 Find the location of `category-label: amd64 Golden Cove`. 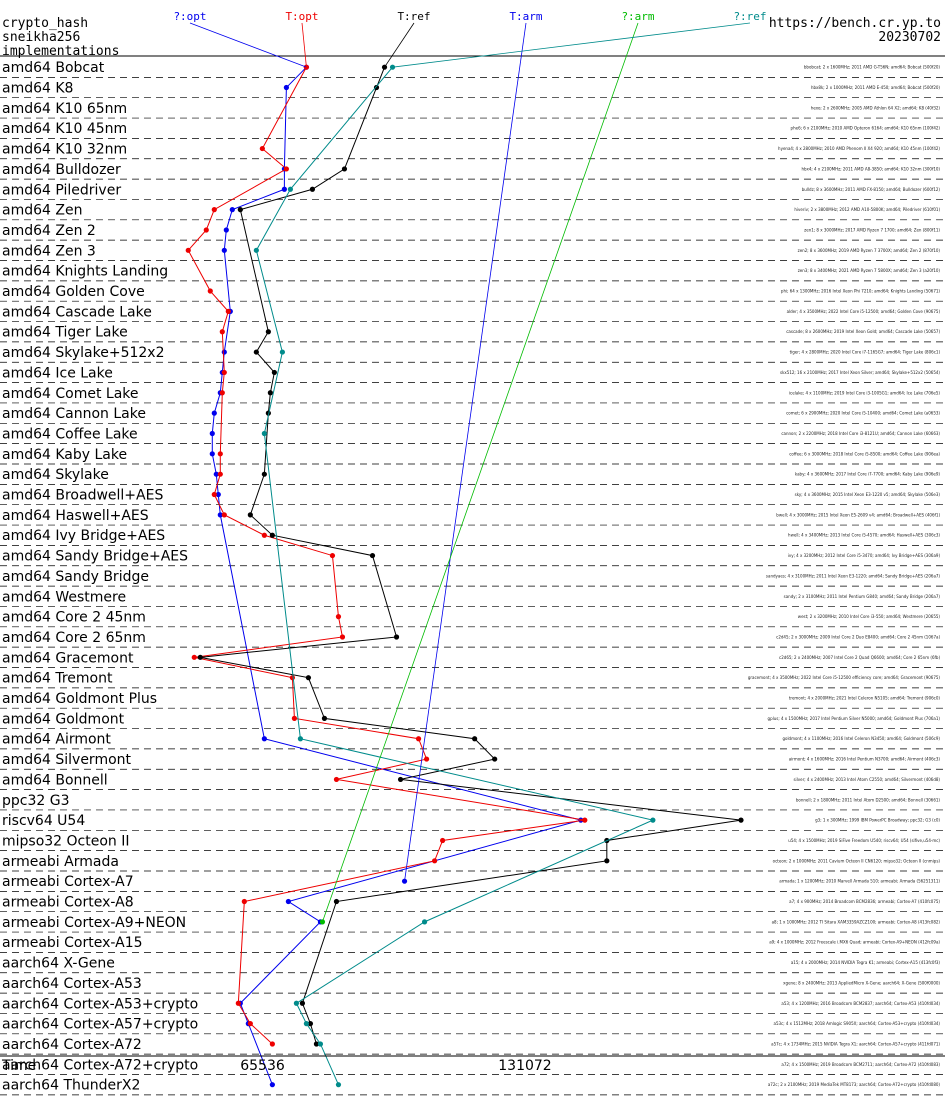

category-label: amd64 Golden Cove is located at coordinates (73, 292).